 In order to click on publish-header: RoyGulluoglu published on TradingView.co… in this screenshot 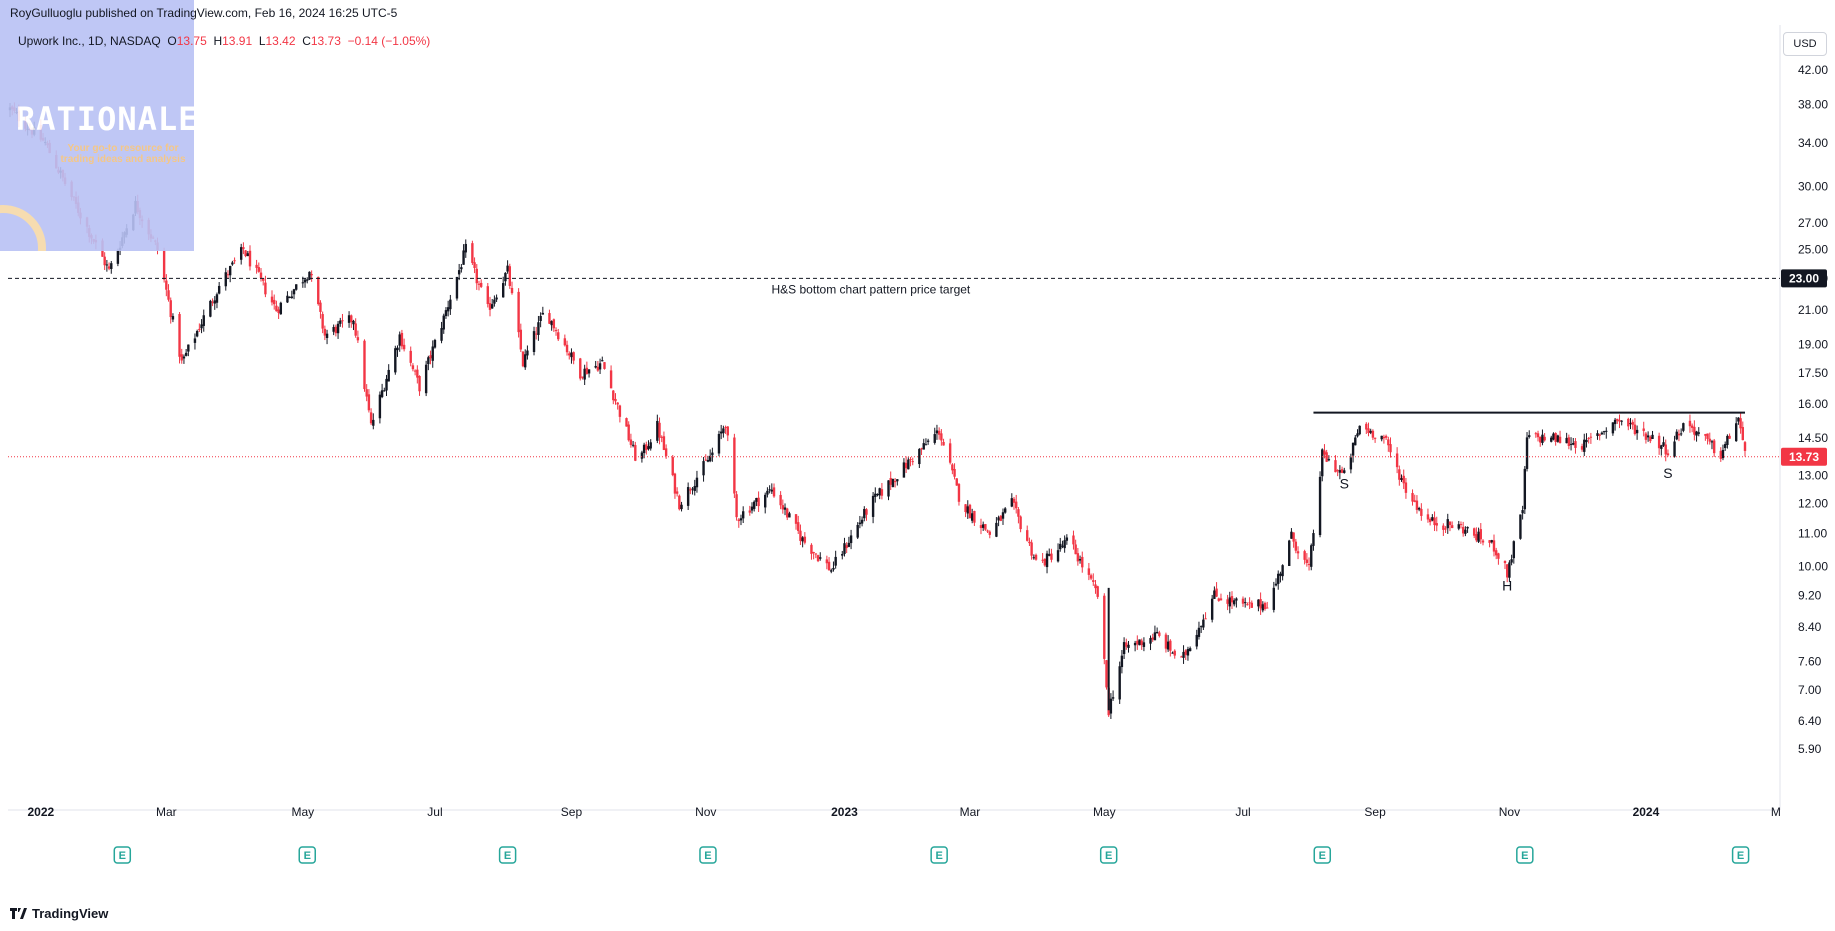, I will do `click(204, 13)`.